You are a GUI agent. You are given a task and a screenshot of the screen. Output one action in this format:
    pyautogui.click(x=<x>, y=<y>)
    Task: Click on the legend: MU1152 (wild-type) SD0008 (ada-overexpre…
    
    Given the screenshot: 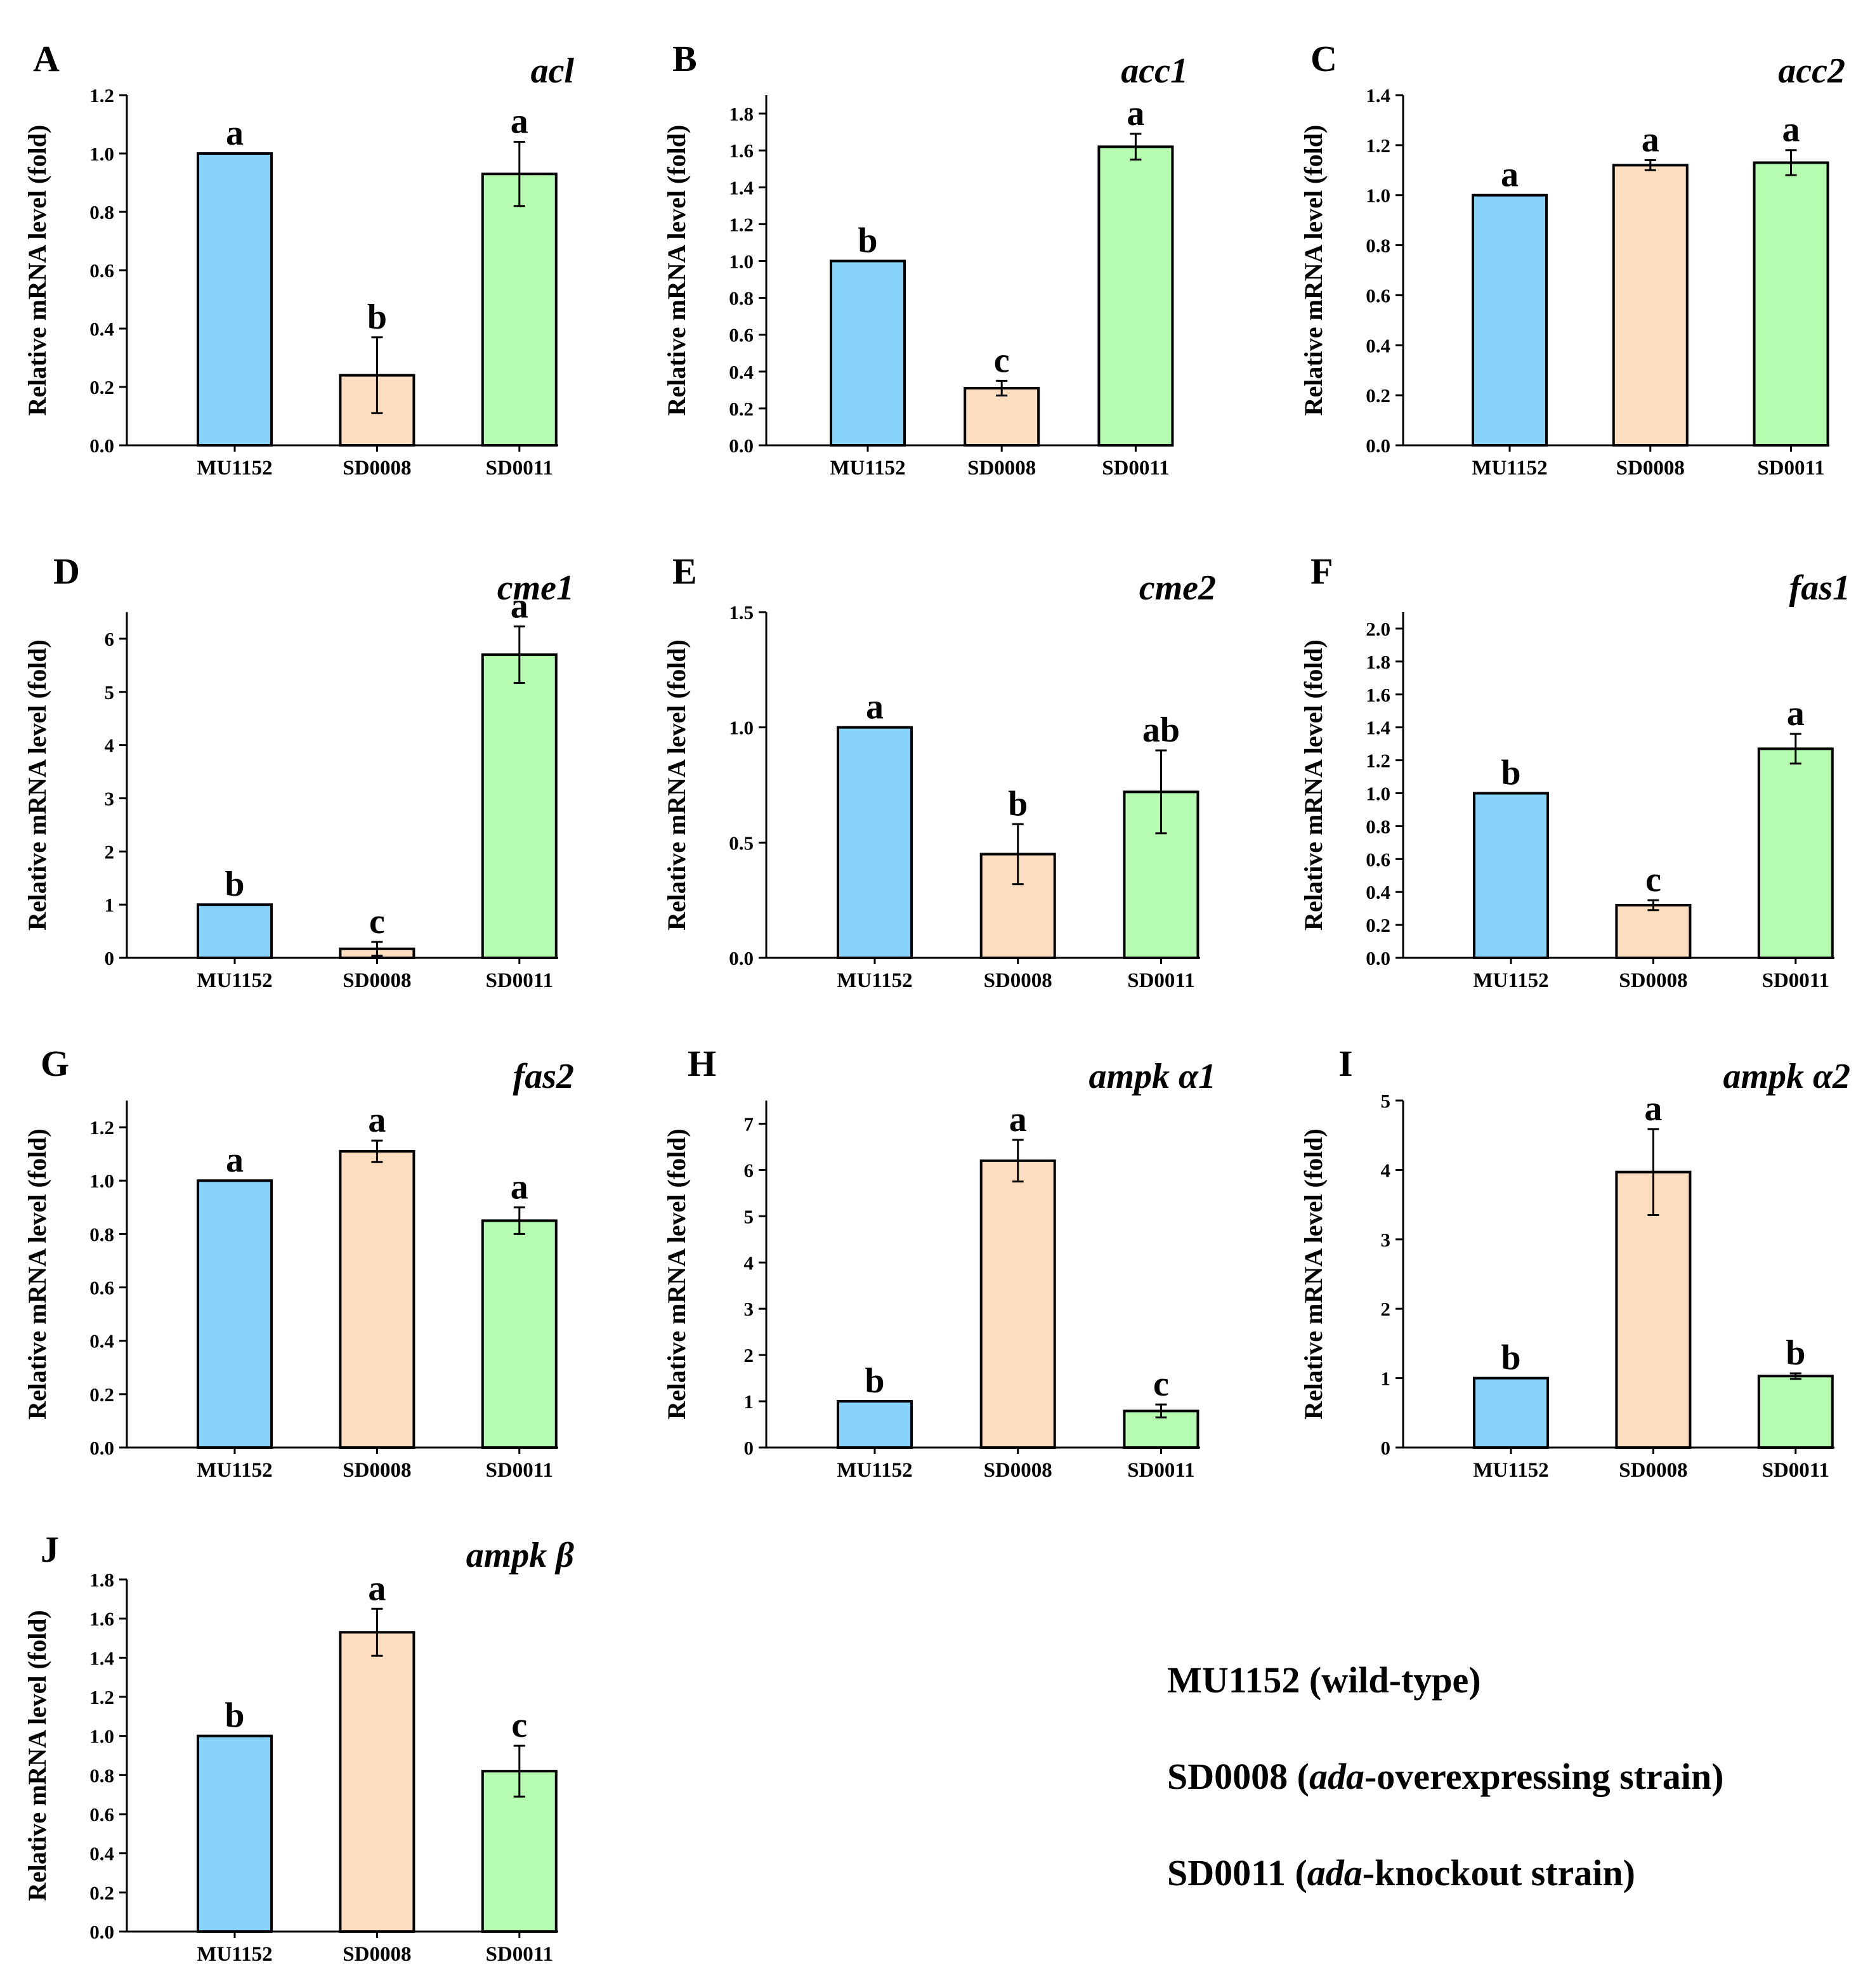 What is the action you would take?
    pyautogui.click(x=1445, y=1806)
    